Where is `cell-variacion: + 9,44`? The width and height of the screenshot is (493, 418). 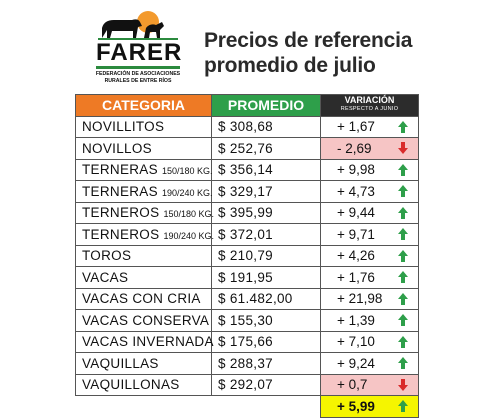 cell-variacion: + 9,44 is located at coordinates (369, 212).